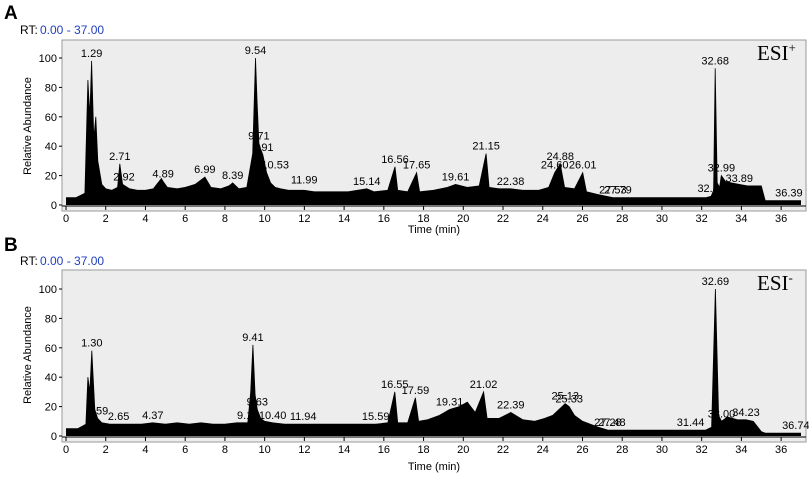 This screenshot has width=809, height=486. What do you see at coordinates (72, 261) in the screenshot?
I see `rt-range-b: 0.00 - 37.00` at bounding box center [72, 261].